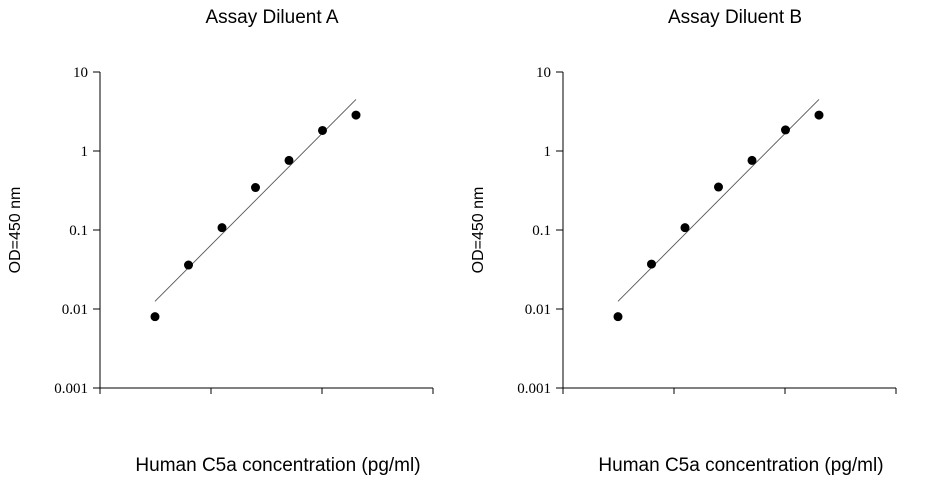 The image size is (926, 480). I want to click on chart-b-xlabel: Human C5a concentration (pg/ml), so click(740, 465).